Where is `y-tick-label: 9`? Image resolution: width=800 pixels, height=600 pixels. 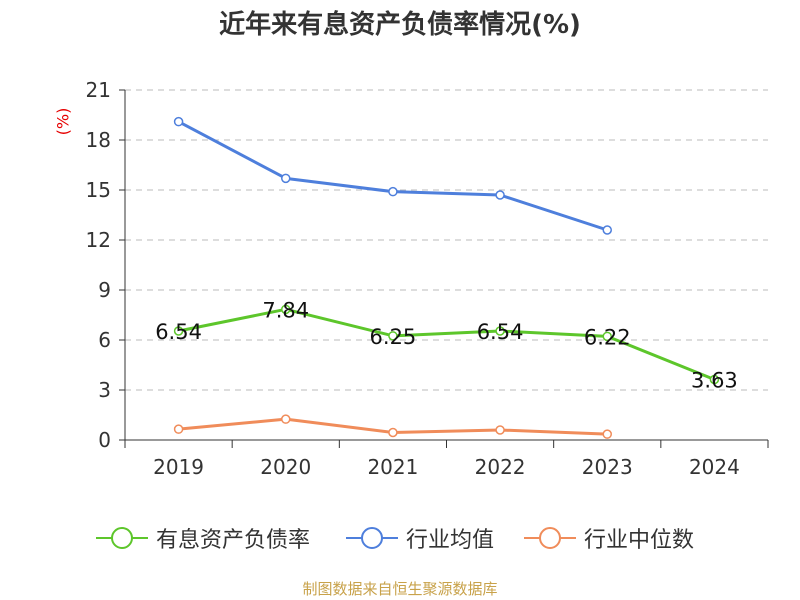 y-tick-label: 9 is located at coordinates (104, 290).